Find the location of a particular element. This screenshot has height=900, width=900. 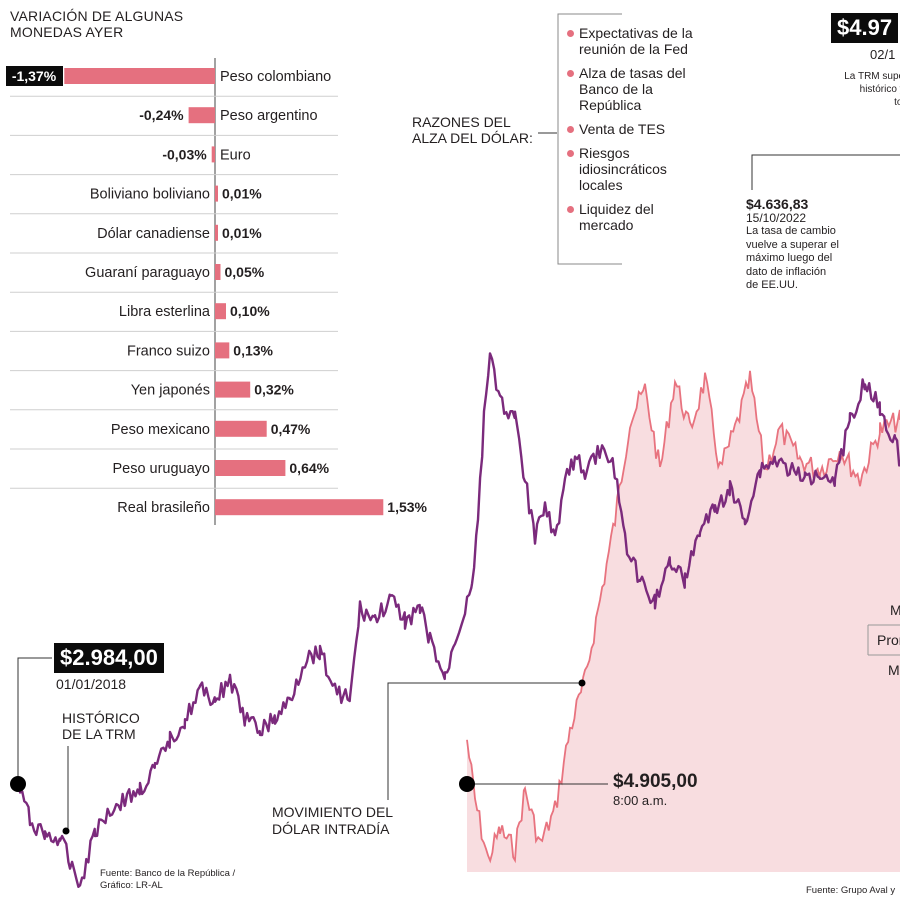

source-right: Fuente: Grupo Aval y is located at coordinates (851, 890).